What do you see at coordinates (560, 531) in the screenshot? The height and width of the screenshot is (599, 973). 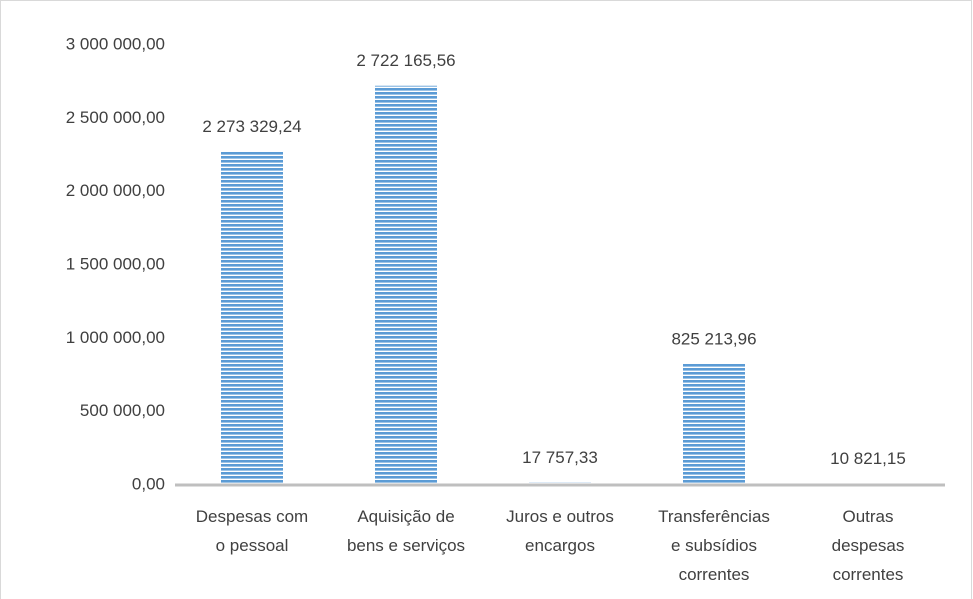 I see `x-tick-label: Juros e outros encargos` at bounding box center [560, 531].